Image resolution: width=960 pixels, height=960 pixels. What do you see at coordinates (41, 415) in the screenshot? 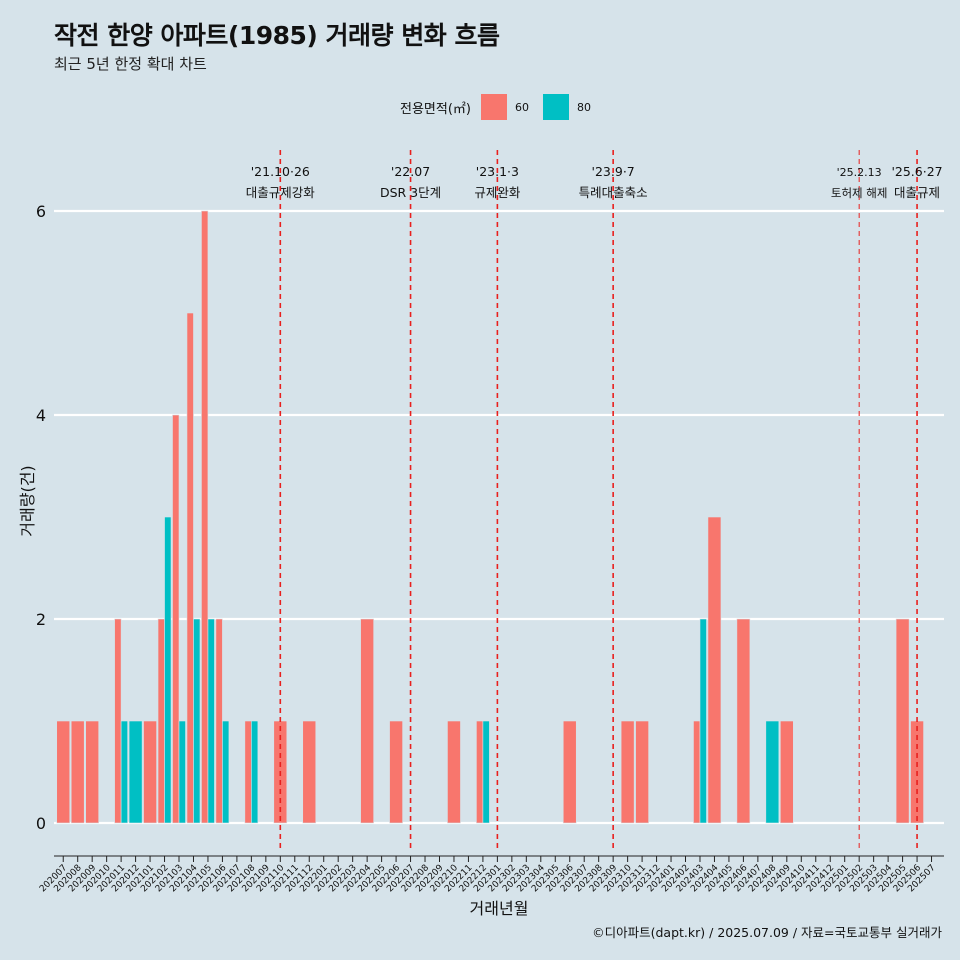
I see `y-tick-label-4: 4` at bounding box center [41, 415].